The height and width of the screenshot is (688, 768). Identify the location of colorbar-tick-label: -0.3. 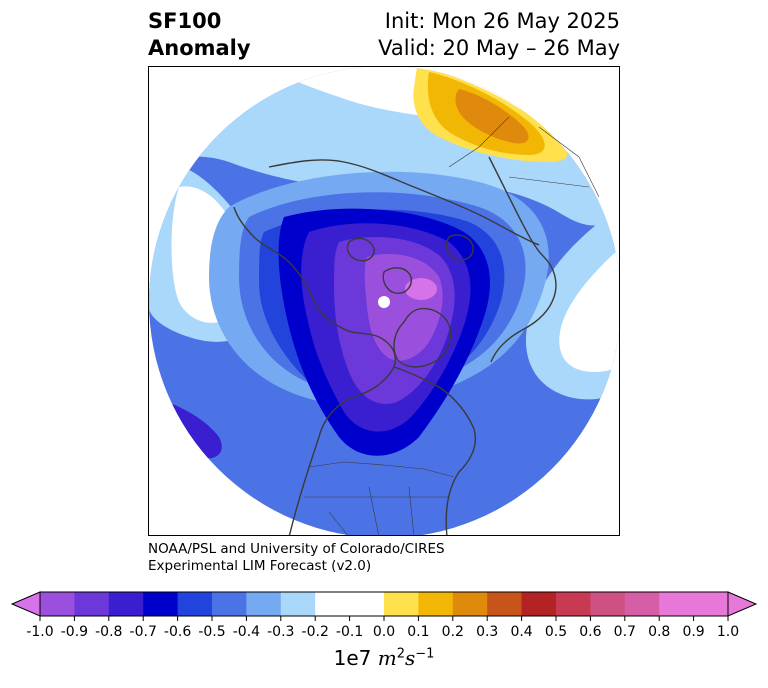
(280, 632).